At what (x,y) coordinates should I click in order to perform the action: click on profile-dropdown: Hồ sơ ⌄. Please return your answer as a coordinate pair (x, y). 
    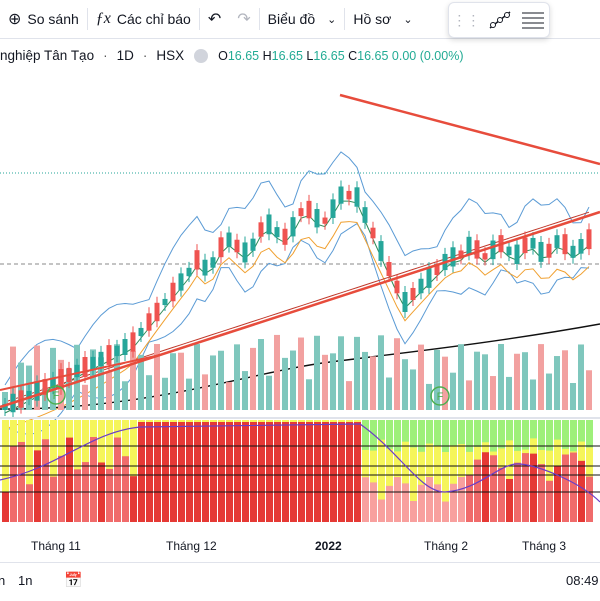
    Looking at the image, I should click on (382, 19).